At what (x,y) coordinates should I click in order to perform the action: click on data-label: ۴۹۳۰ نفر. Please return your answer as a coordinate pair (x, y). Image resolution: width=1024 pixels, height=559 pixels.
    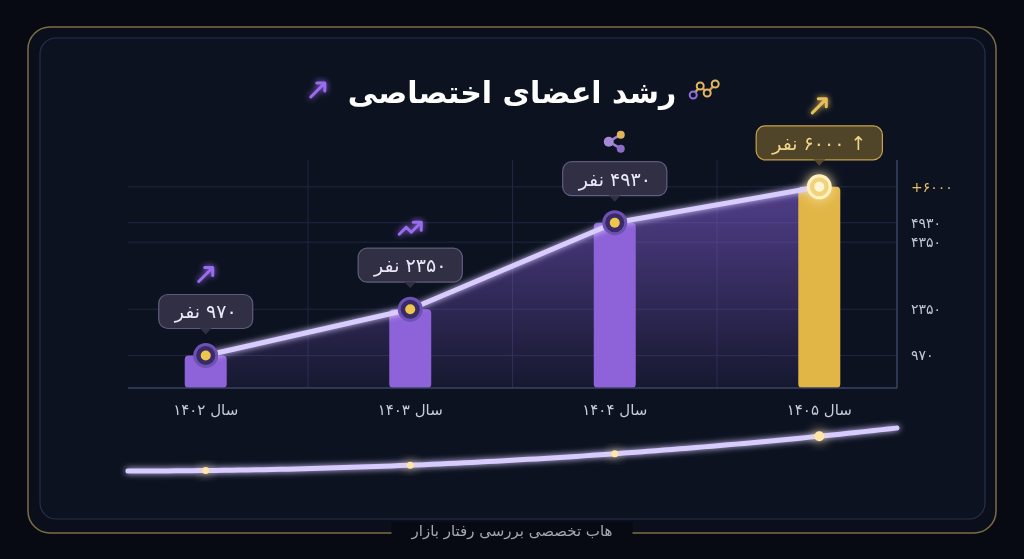
    Looking at the image, I should click on (614, 179).